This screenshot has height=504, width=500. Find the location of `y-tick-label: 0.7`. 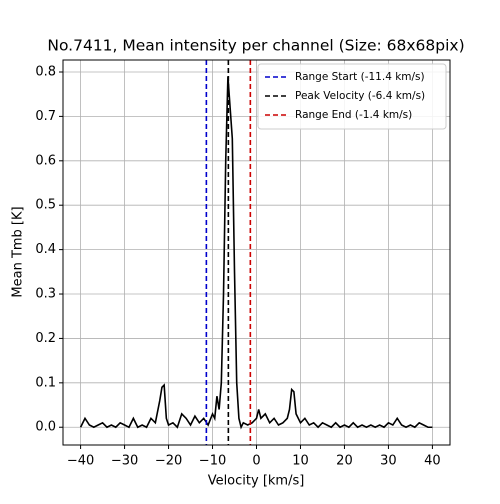

y-tick-label: 0.7 is located at coordinates (45, 116).